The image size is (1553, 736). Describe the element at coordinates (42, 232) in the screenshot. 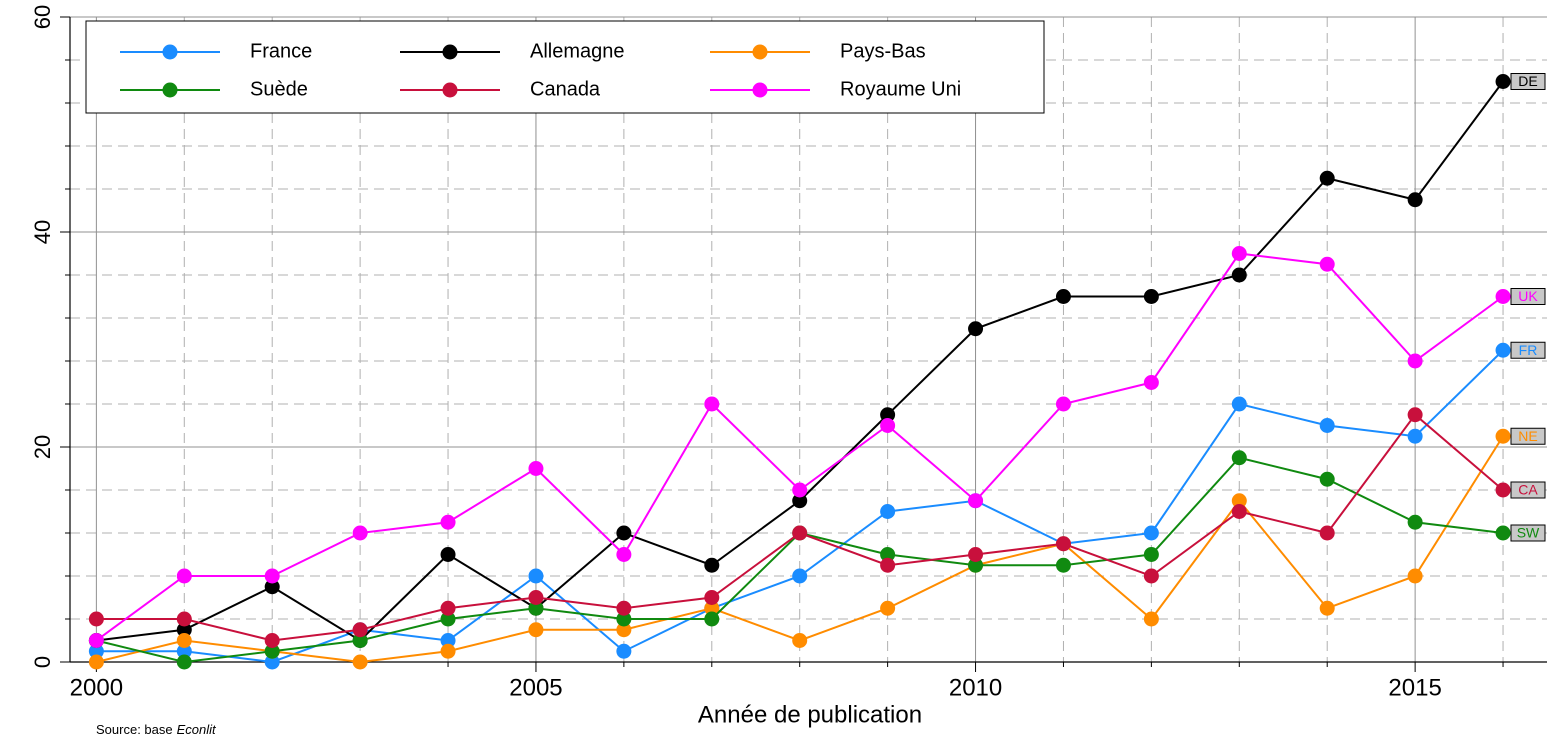

I see `y-tick-label: 40` at that location.